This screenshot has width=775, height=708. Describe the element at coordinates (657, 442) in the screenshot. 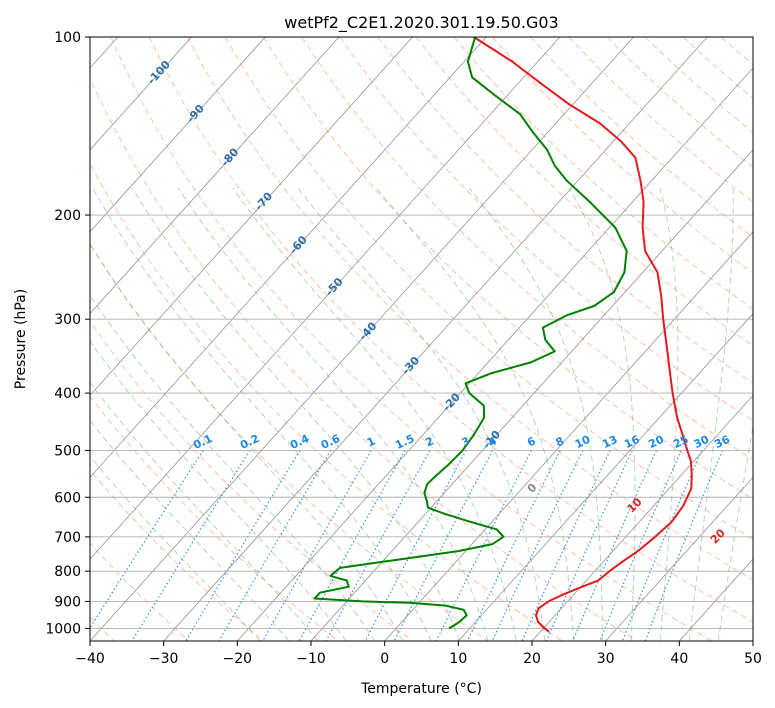

I see `mixing-ratio-label: 20` at that location.